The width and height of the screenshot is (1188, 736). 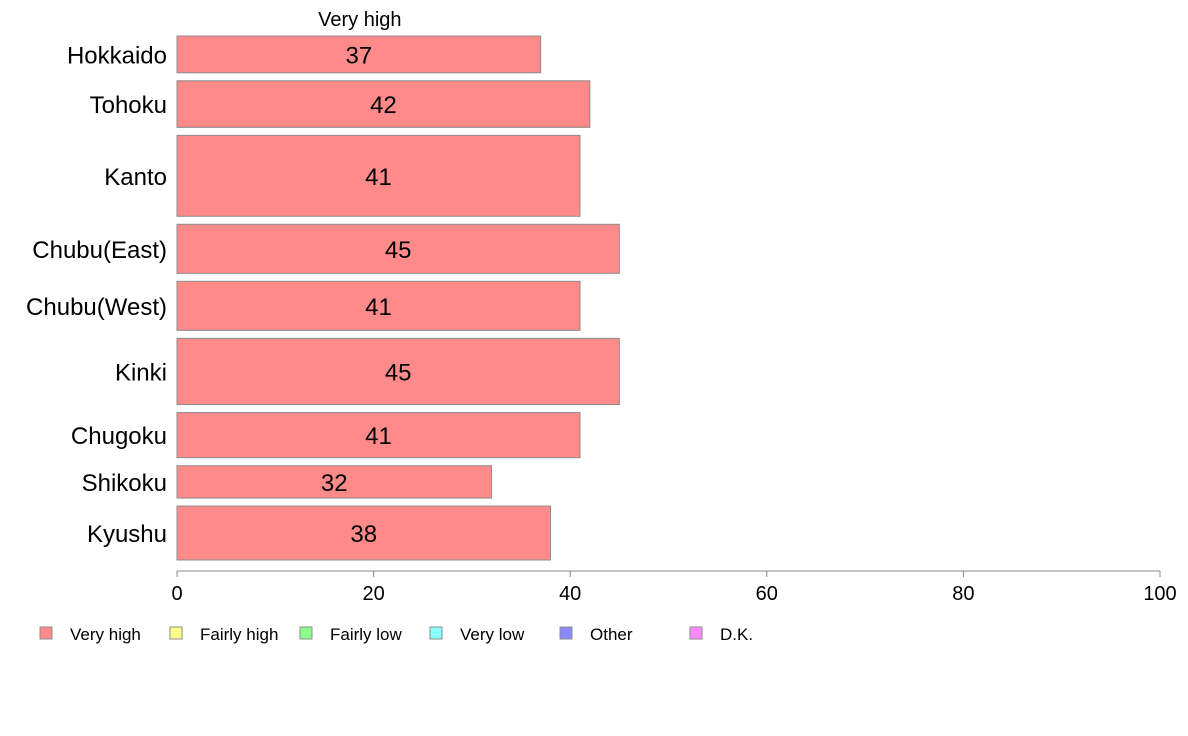 I want to click on x-tick-label: 100, so click(x=1159, y=594).